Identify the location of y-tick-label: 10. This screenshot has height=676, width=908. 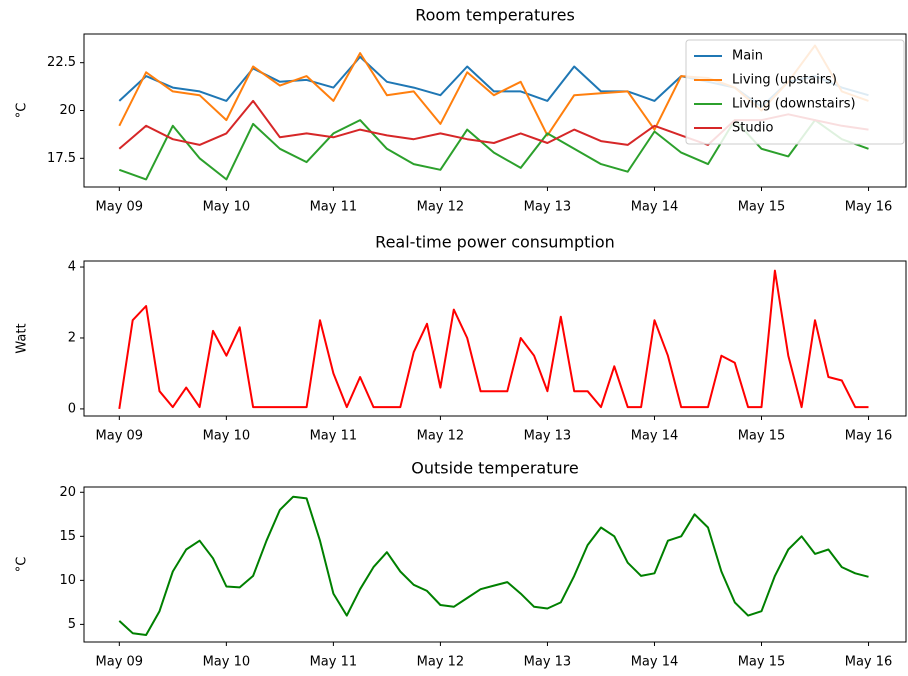
(67, 580).